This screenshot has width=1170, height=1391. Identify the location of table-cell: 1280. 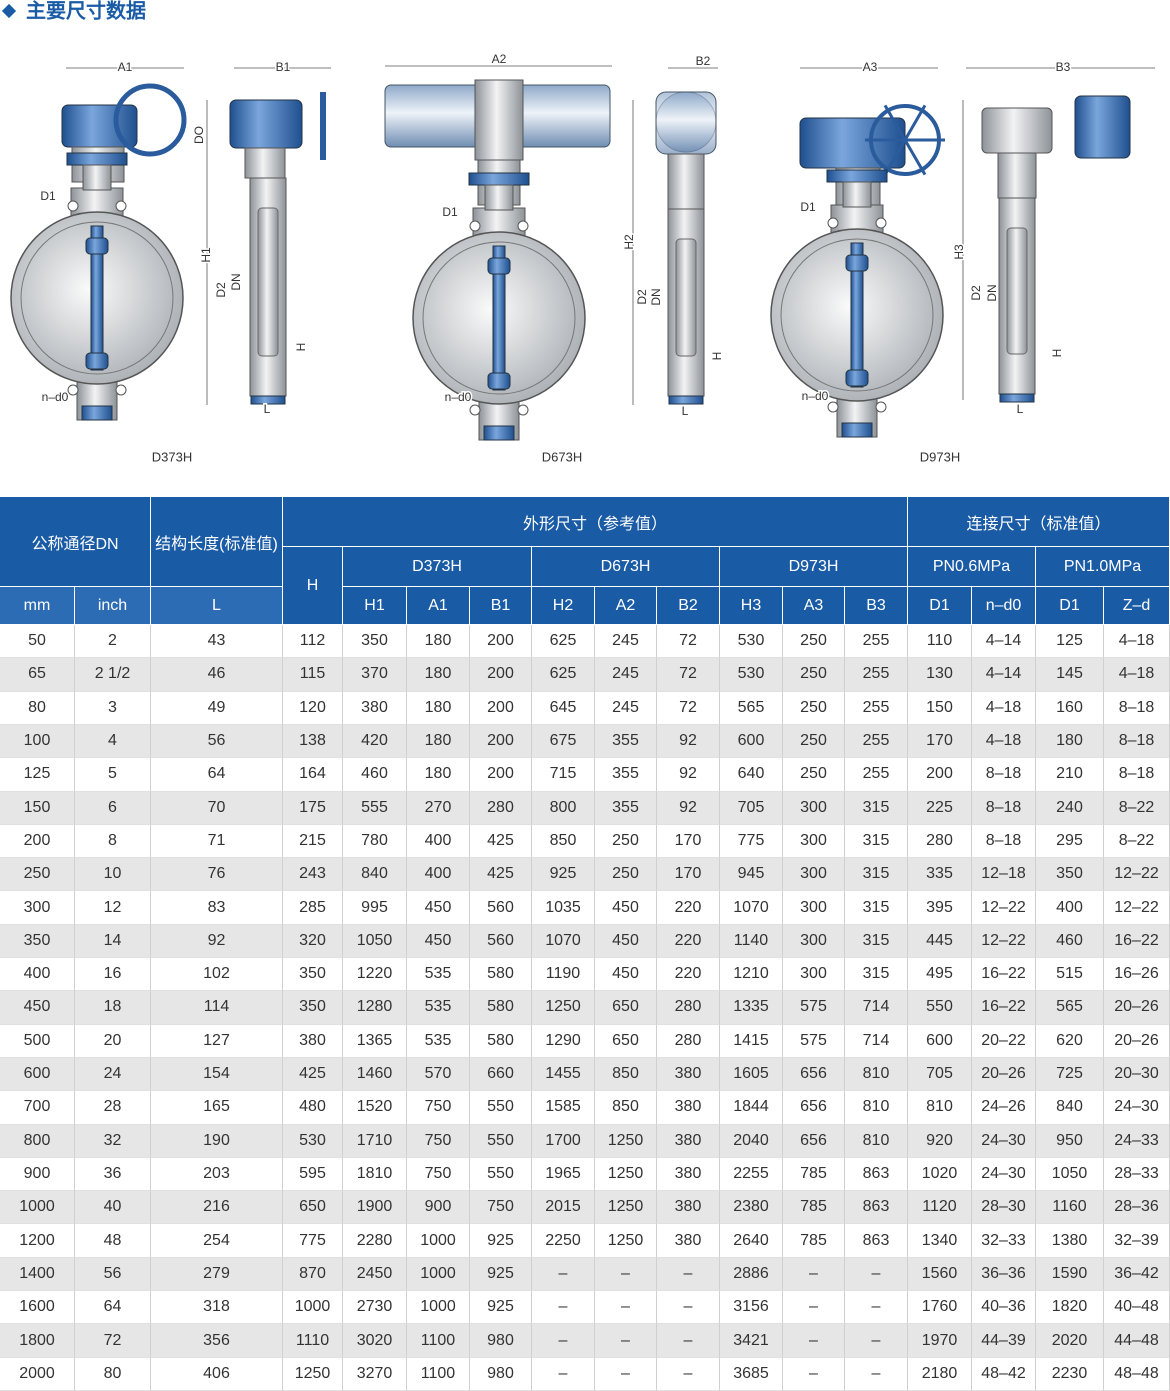
(375, 1008).